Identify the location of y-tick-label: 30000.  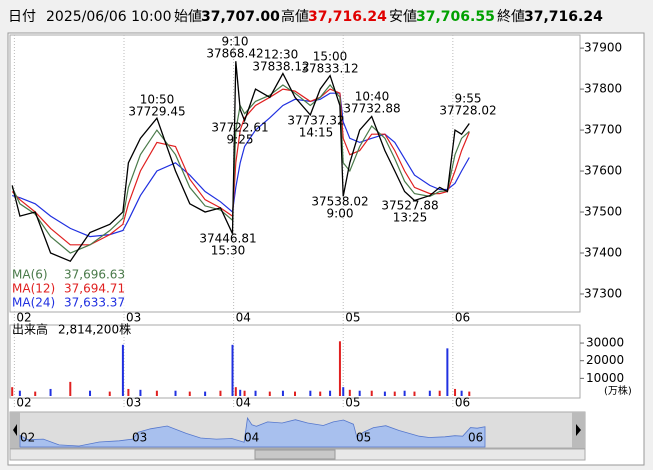
(605, 343).